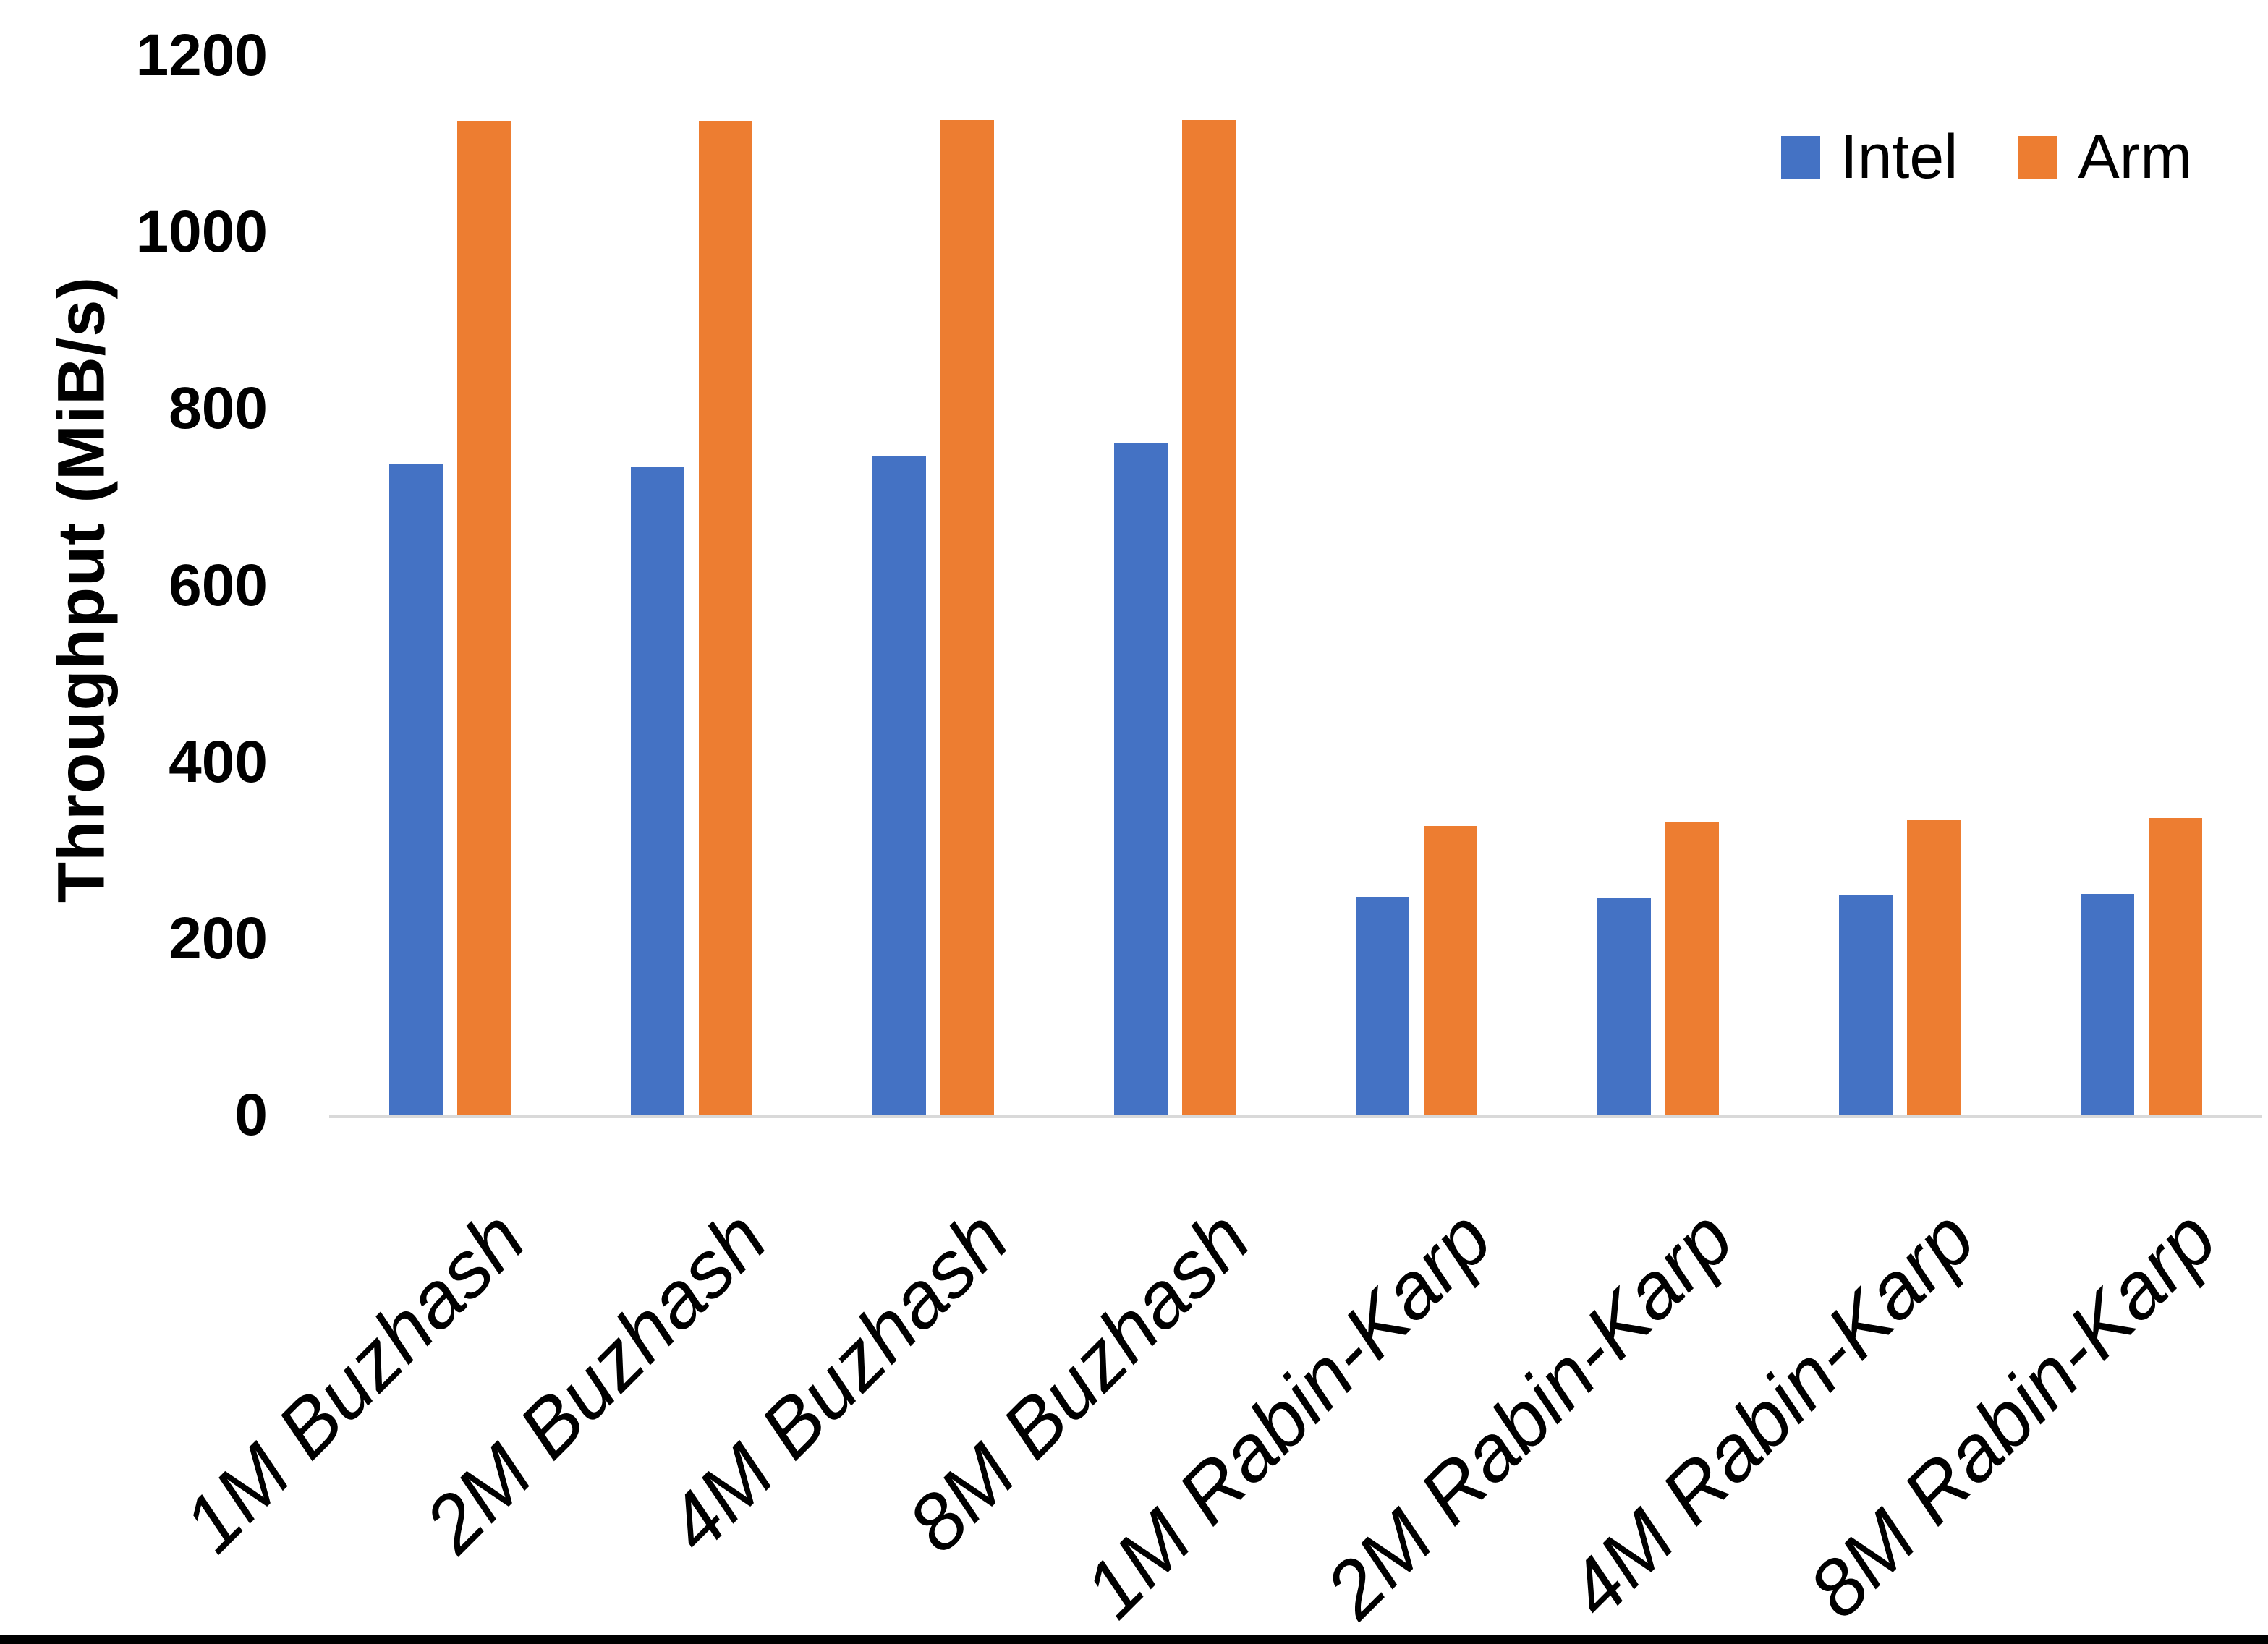 The image size is (2268, 1644). I want to click on legend-label-arm: Arm, so click(2135, 157).